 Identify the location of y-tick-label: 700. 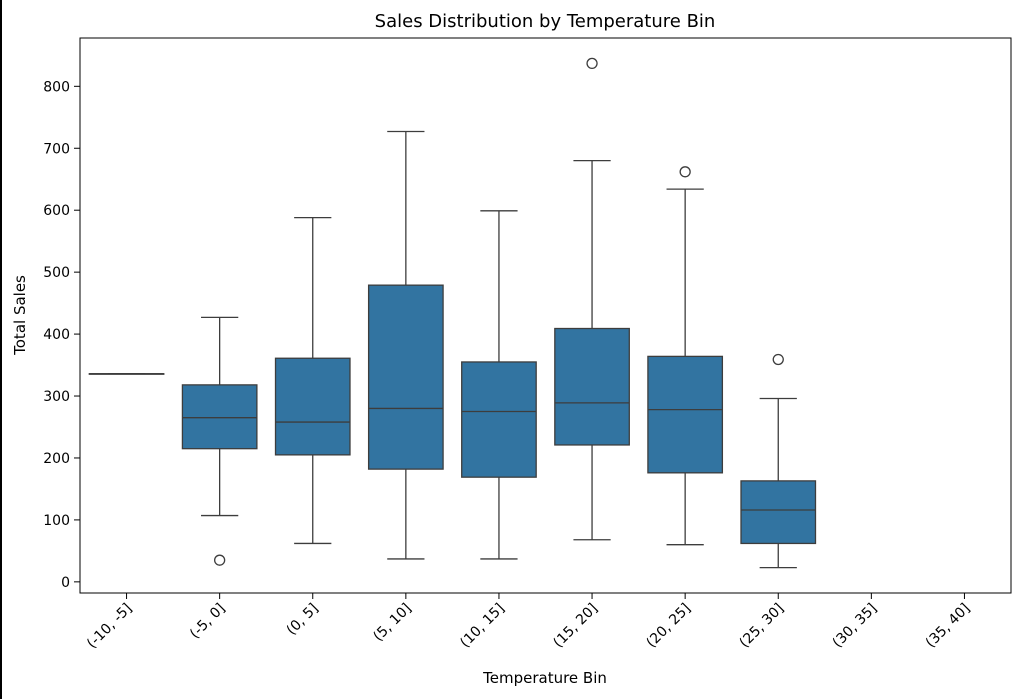
(56, 149).